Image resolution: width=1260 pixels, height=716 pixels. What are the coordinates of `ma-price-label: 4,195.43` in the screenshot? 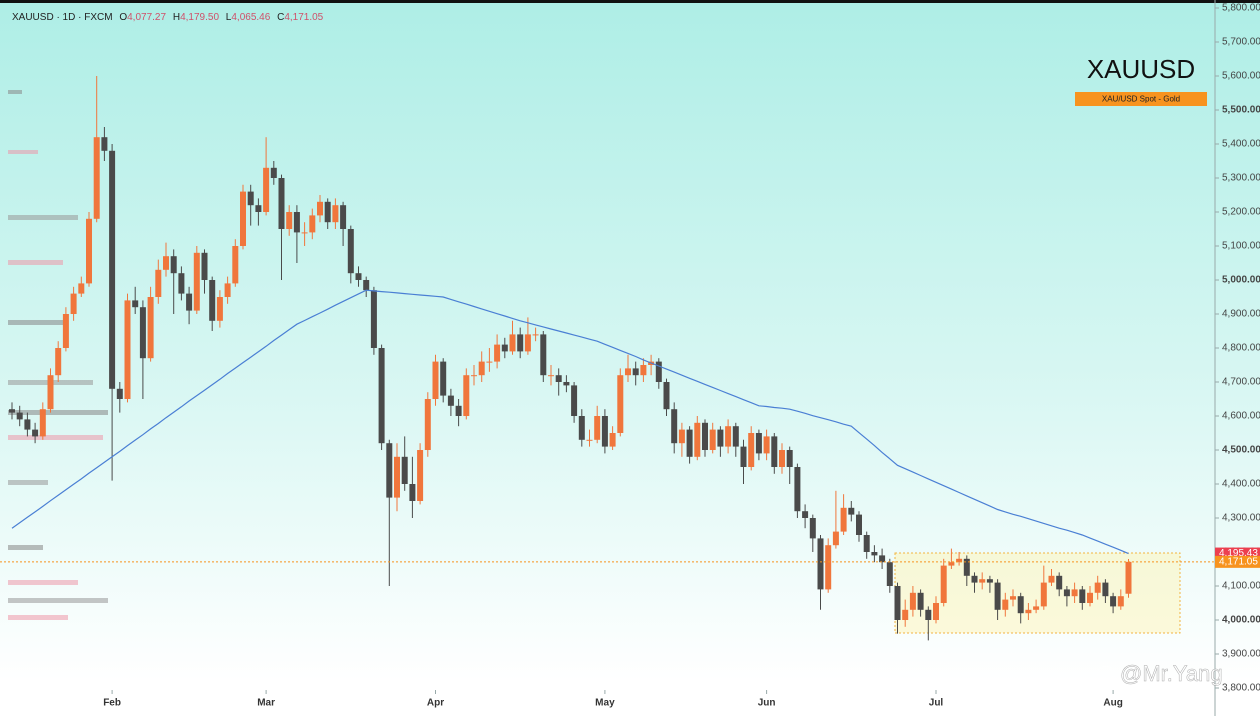 It's located at (1238, 553).